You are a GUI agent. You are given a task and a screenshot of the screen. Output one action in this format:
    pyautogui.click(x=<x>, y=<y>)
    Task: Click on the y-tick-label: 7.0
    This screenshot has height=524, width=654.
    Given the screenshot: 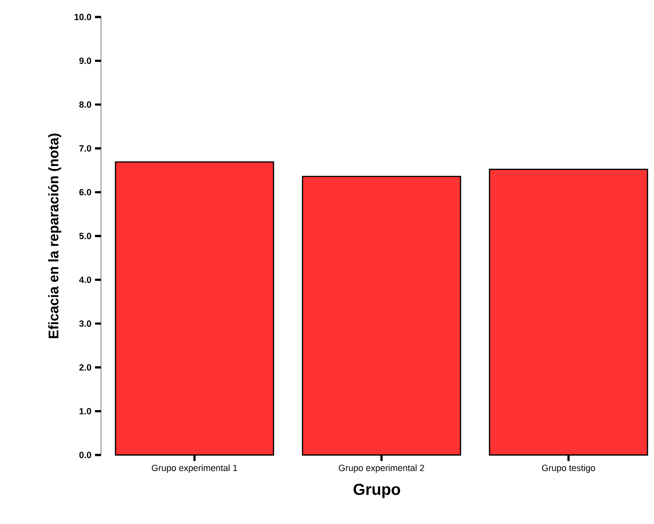 What is the action you would take?
    pyautogui.click(x=85, y=148)
    